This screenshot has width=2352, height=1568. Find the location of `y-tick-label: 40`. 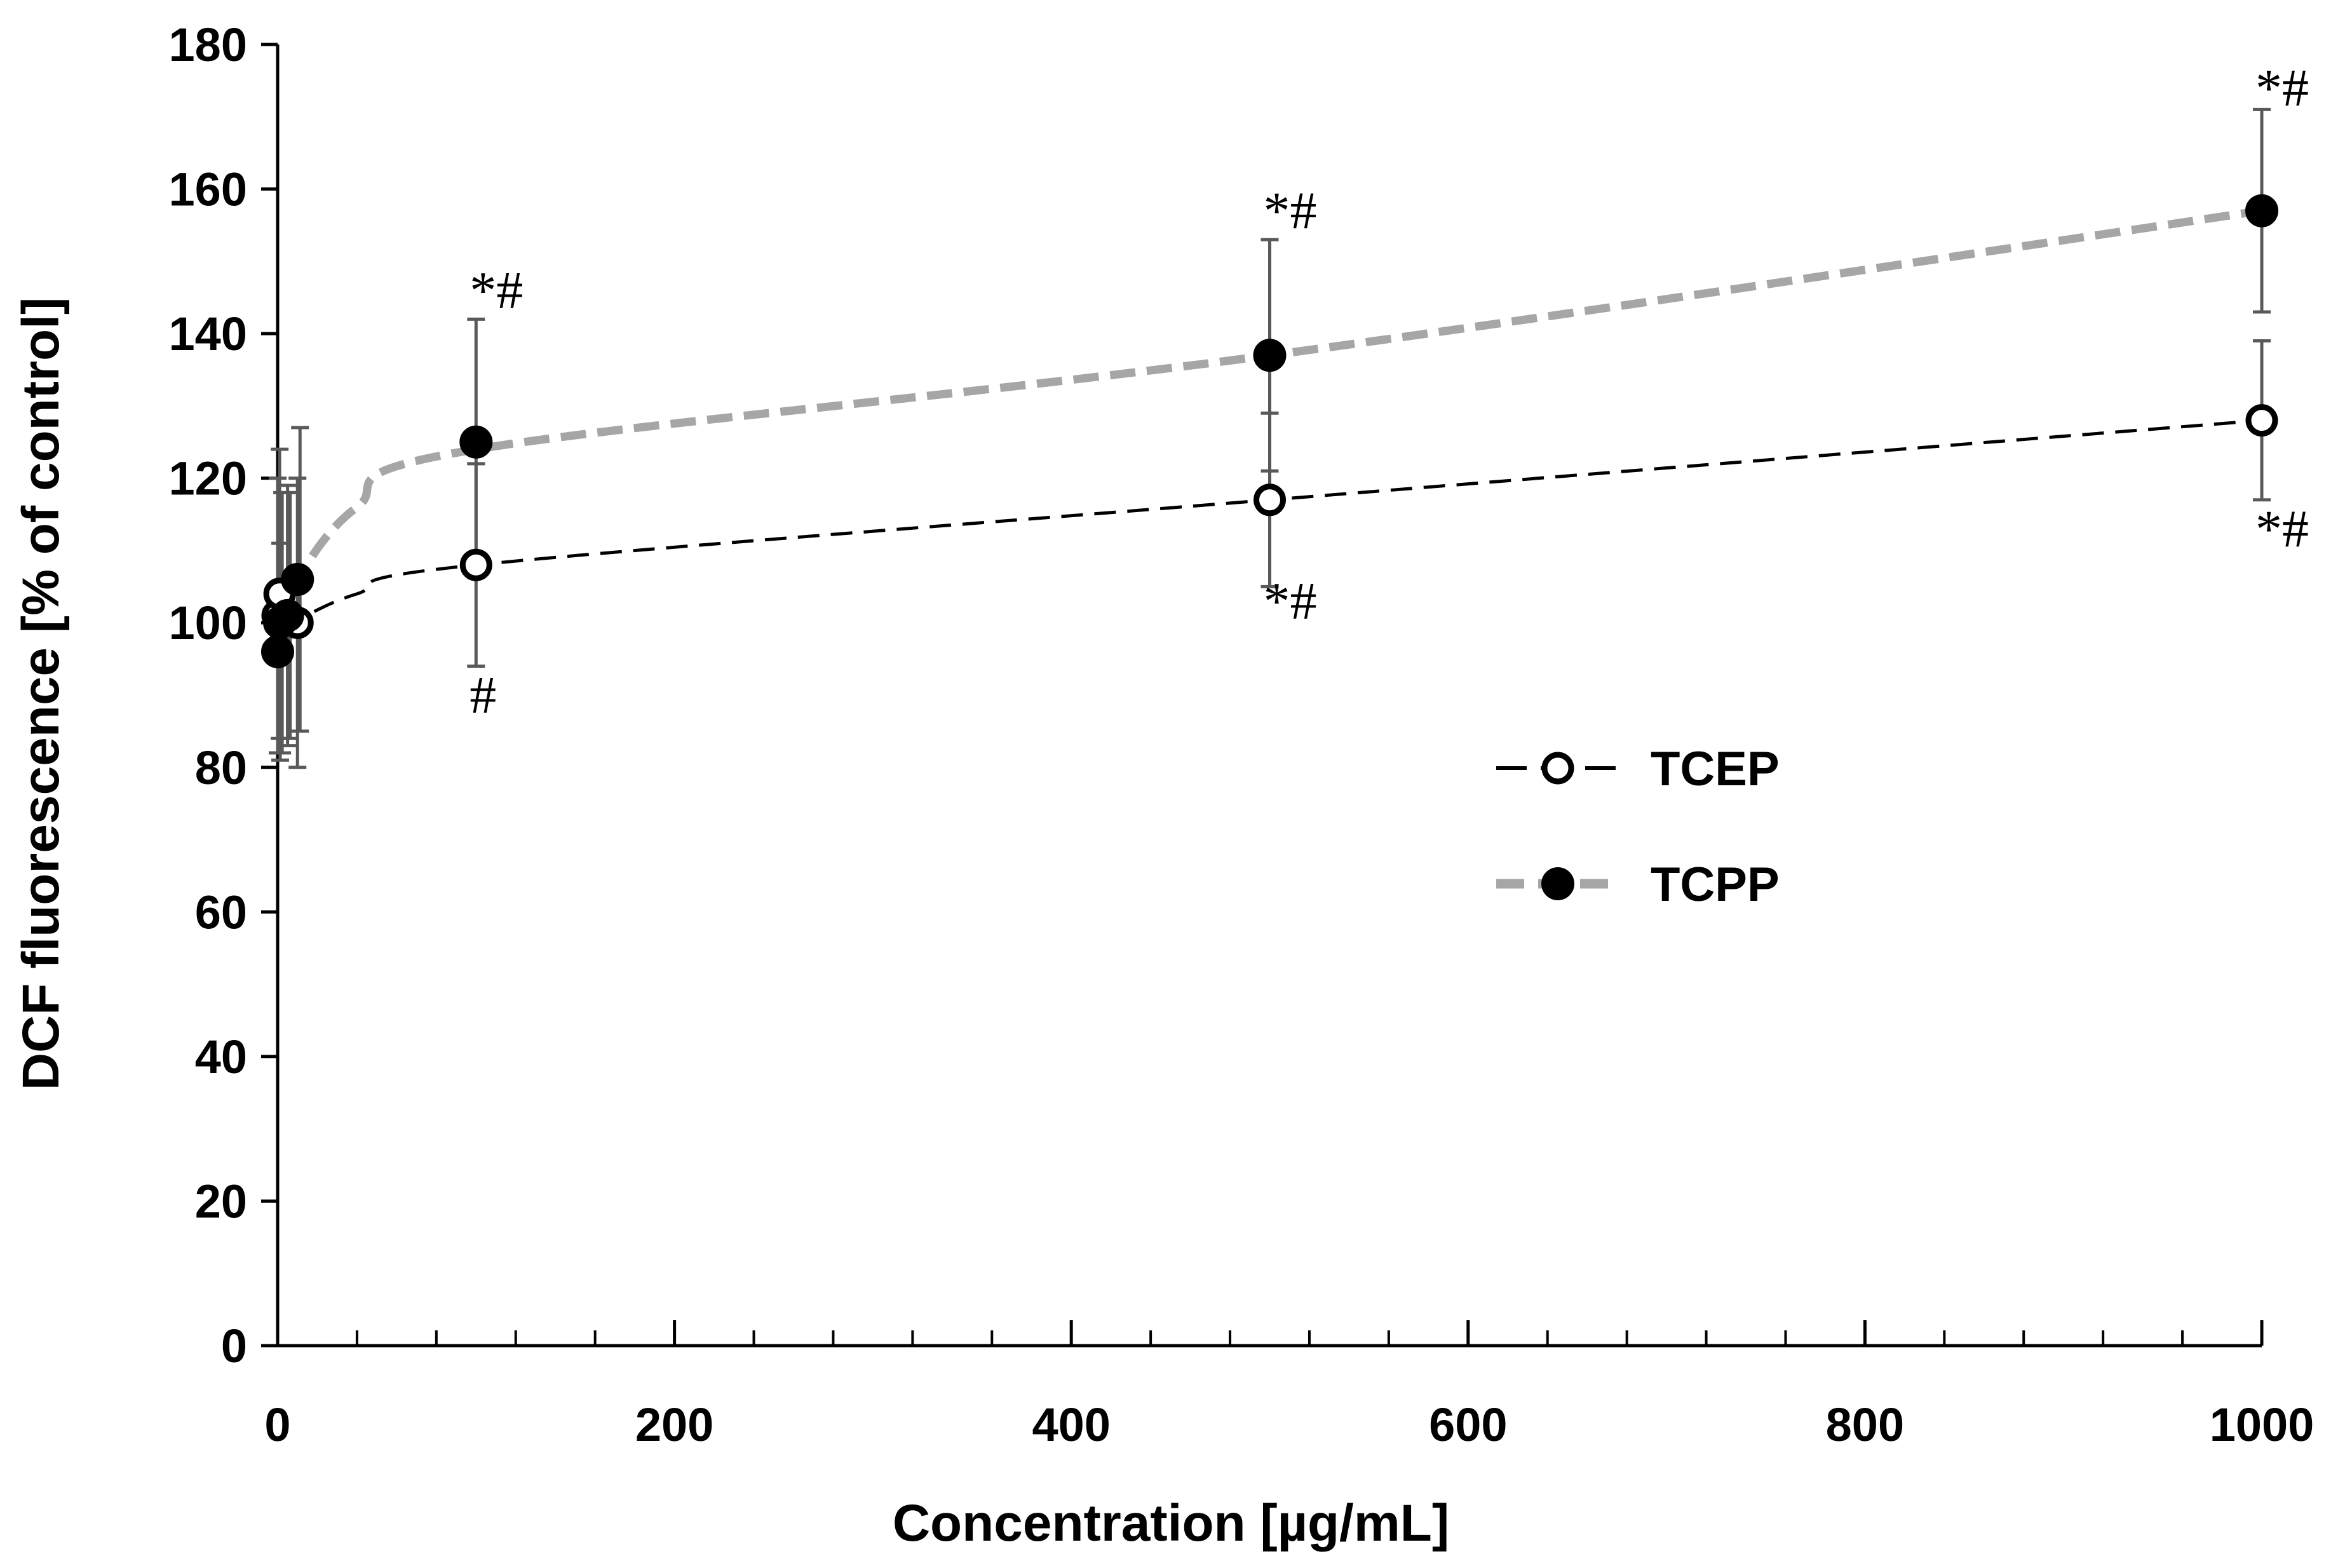

y-tick-label: 40 is located at coordinates (221, 1057).